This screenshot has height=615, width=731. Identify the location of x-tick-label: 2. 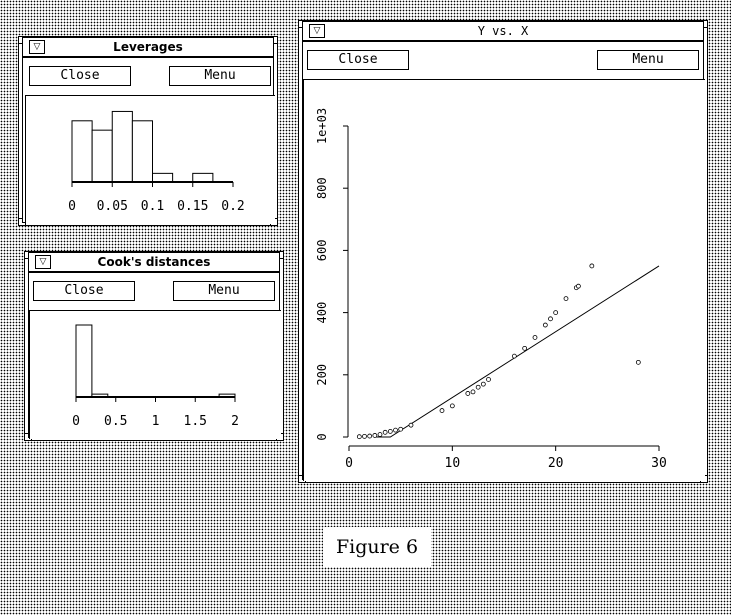
(235, 421).